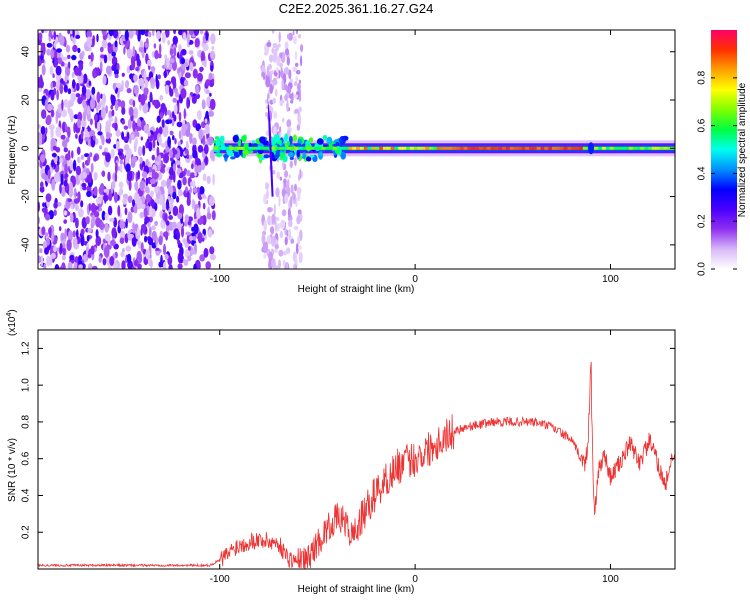  I want to click on y-tick-label: -40, so click(26, 244).